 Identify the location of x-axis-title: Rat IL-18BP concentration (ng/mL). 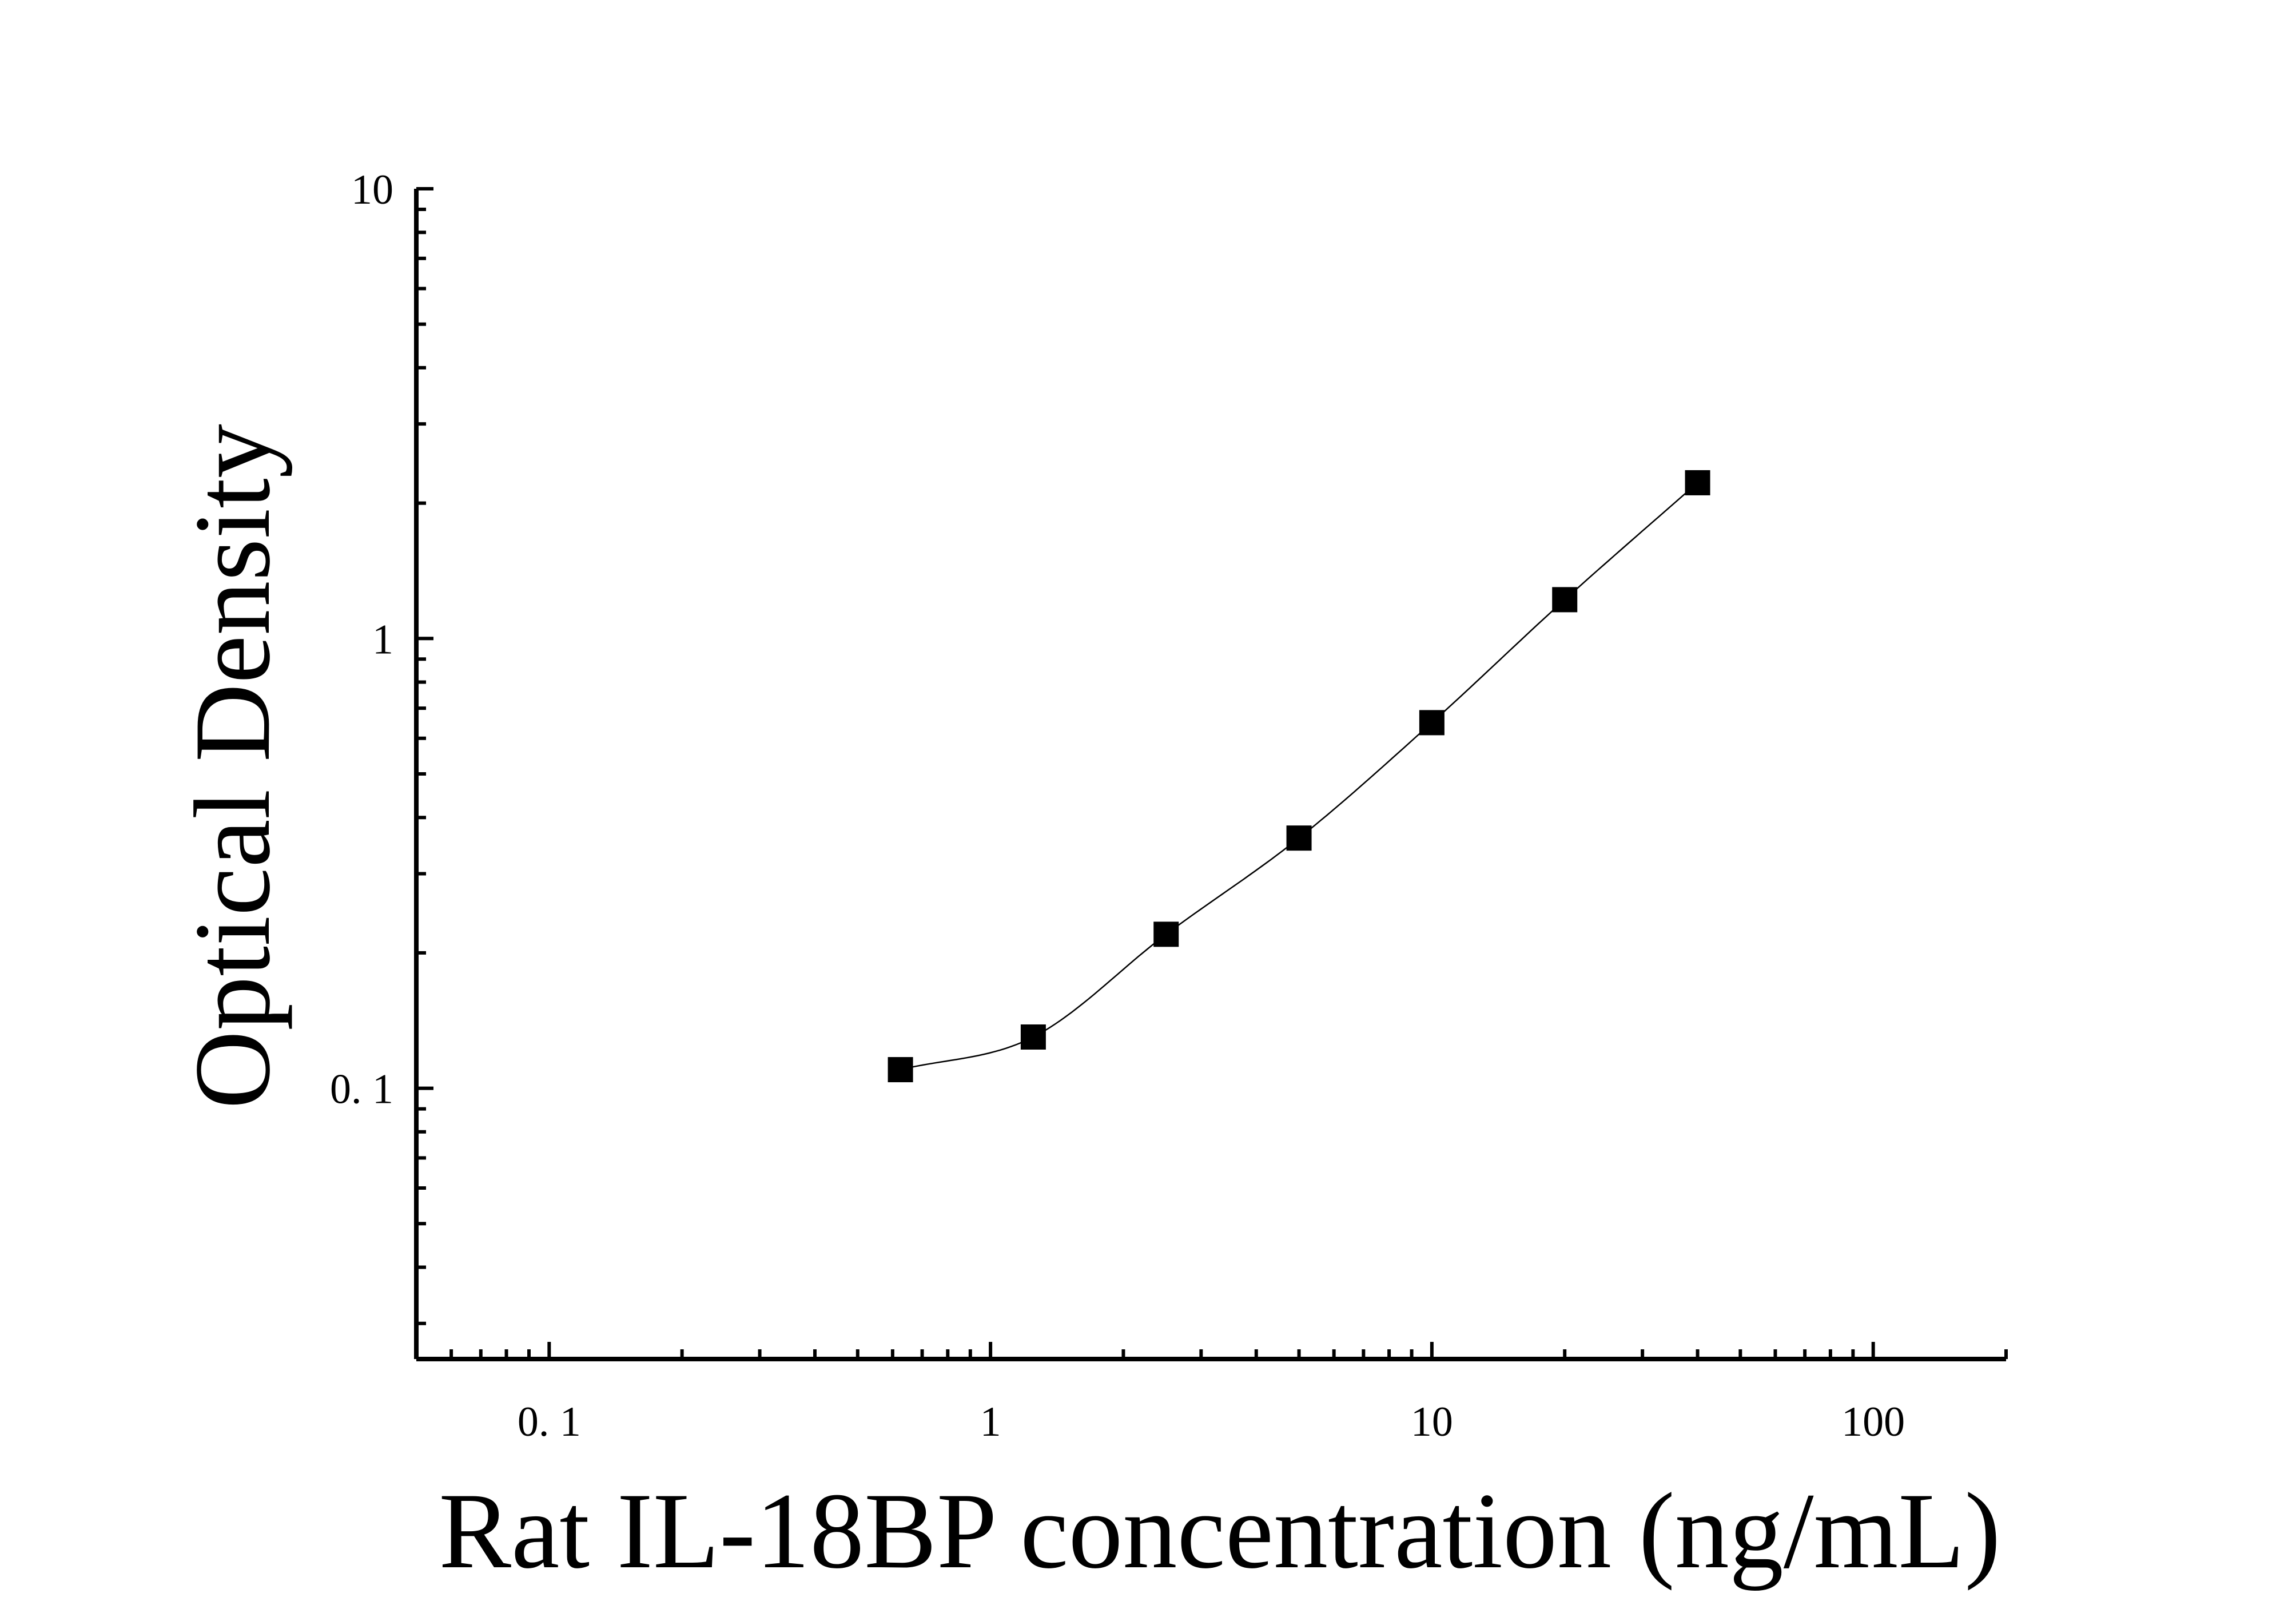
(1219, 1531).